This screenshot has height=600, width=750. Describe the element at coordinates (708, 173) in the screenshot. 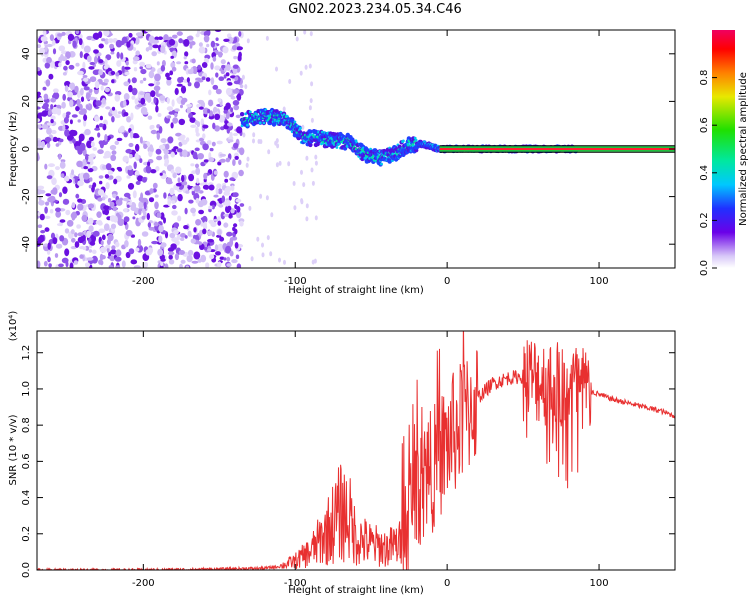

I see `colorbar-ticks: 0.0 0.2 0.4 0.6 0.8` at that location.